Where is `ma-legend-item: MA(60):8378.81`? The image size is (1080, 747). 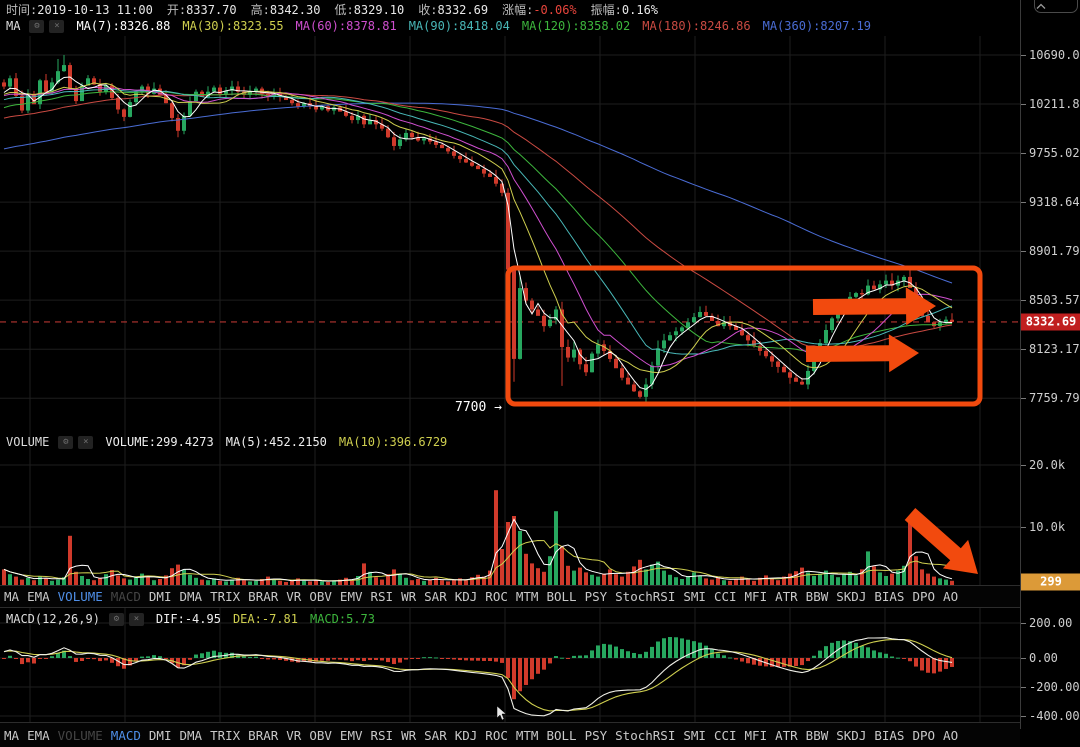 ma-legend-item: MA(60):8378.81 is located at coordinates (346, 26).